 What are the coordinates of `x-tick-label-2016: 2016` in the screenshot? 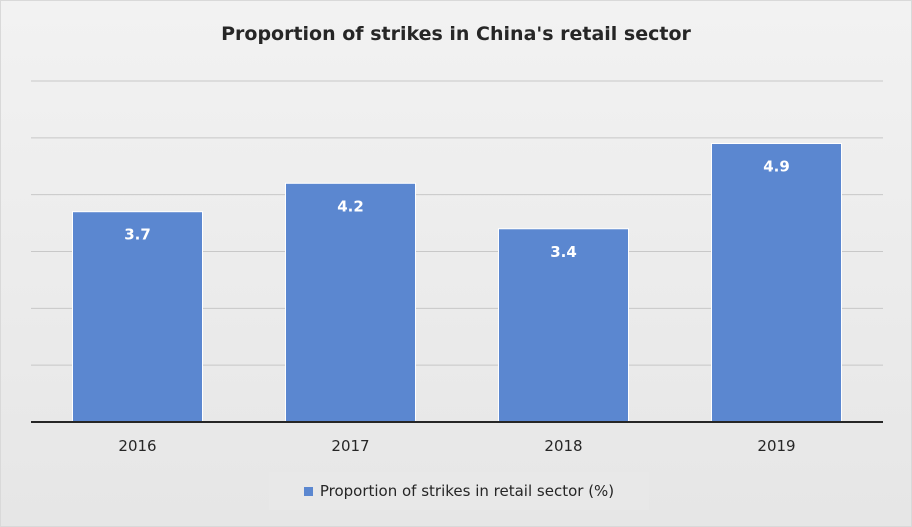 It's located at (137, 446).